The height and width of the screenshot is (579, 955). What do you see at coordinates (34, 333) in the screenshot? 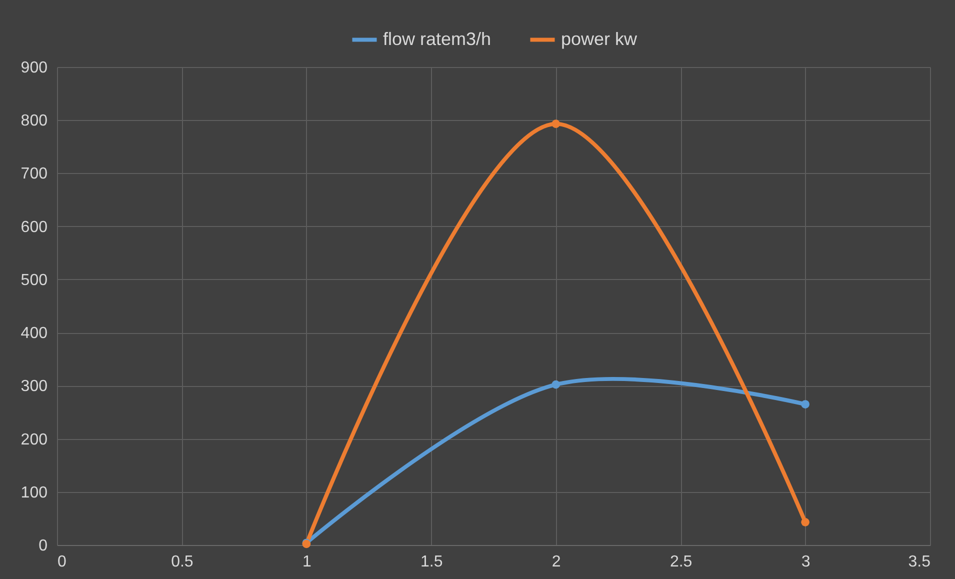
I see `y-tick-label: 400` at bounding box center [34, 333].